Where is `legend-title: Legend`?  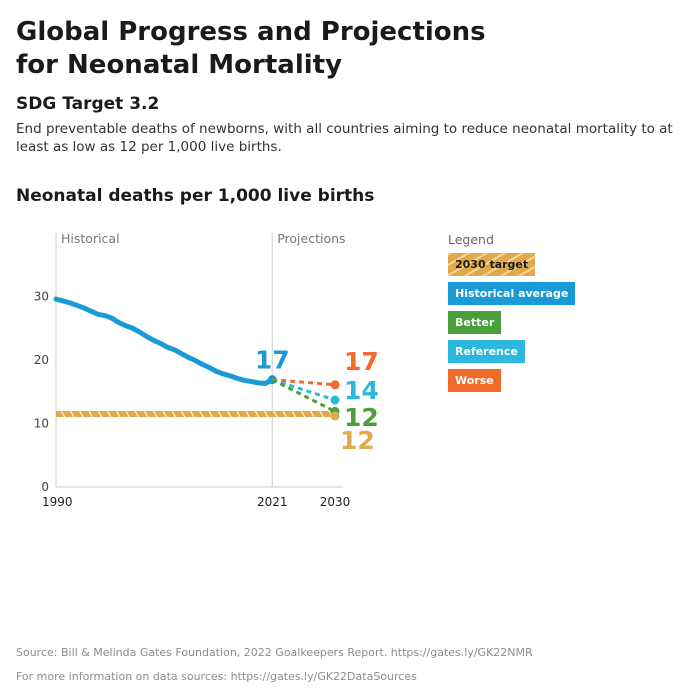
legend-title: Legend is located at coordinates (471, 239).